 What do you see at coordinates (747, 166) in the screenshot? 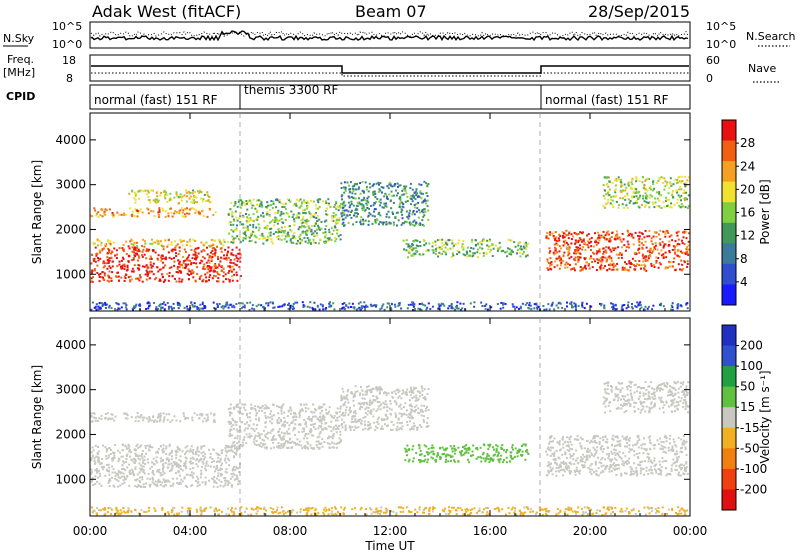
I see `colorbar-tick-label: 24` at bounding box center [747, 166].